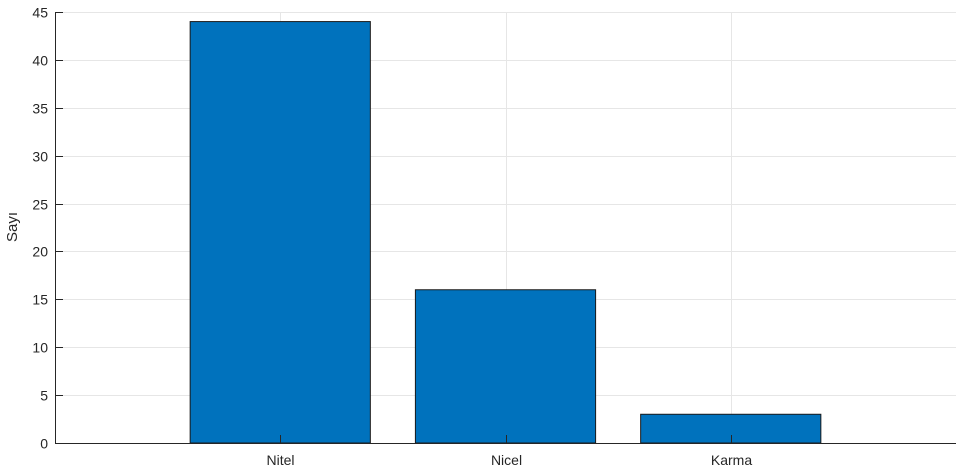 This screenshot has width=961, height=471. What do you see at coordinates (731, 460) in the screenshot?
I see `x-tick-label: Karma` at bounding box center [731, 460].